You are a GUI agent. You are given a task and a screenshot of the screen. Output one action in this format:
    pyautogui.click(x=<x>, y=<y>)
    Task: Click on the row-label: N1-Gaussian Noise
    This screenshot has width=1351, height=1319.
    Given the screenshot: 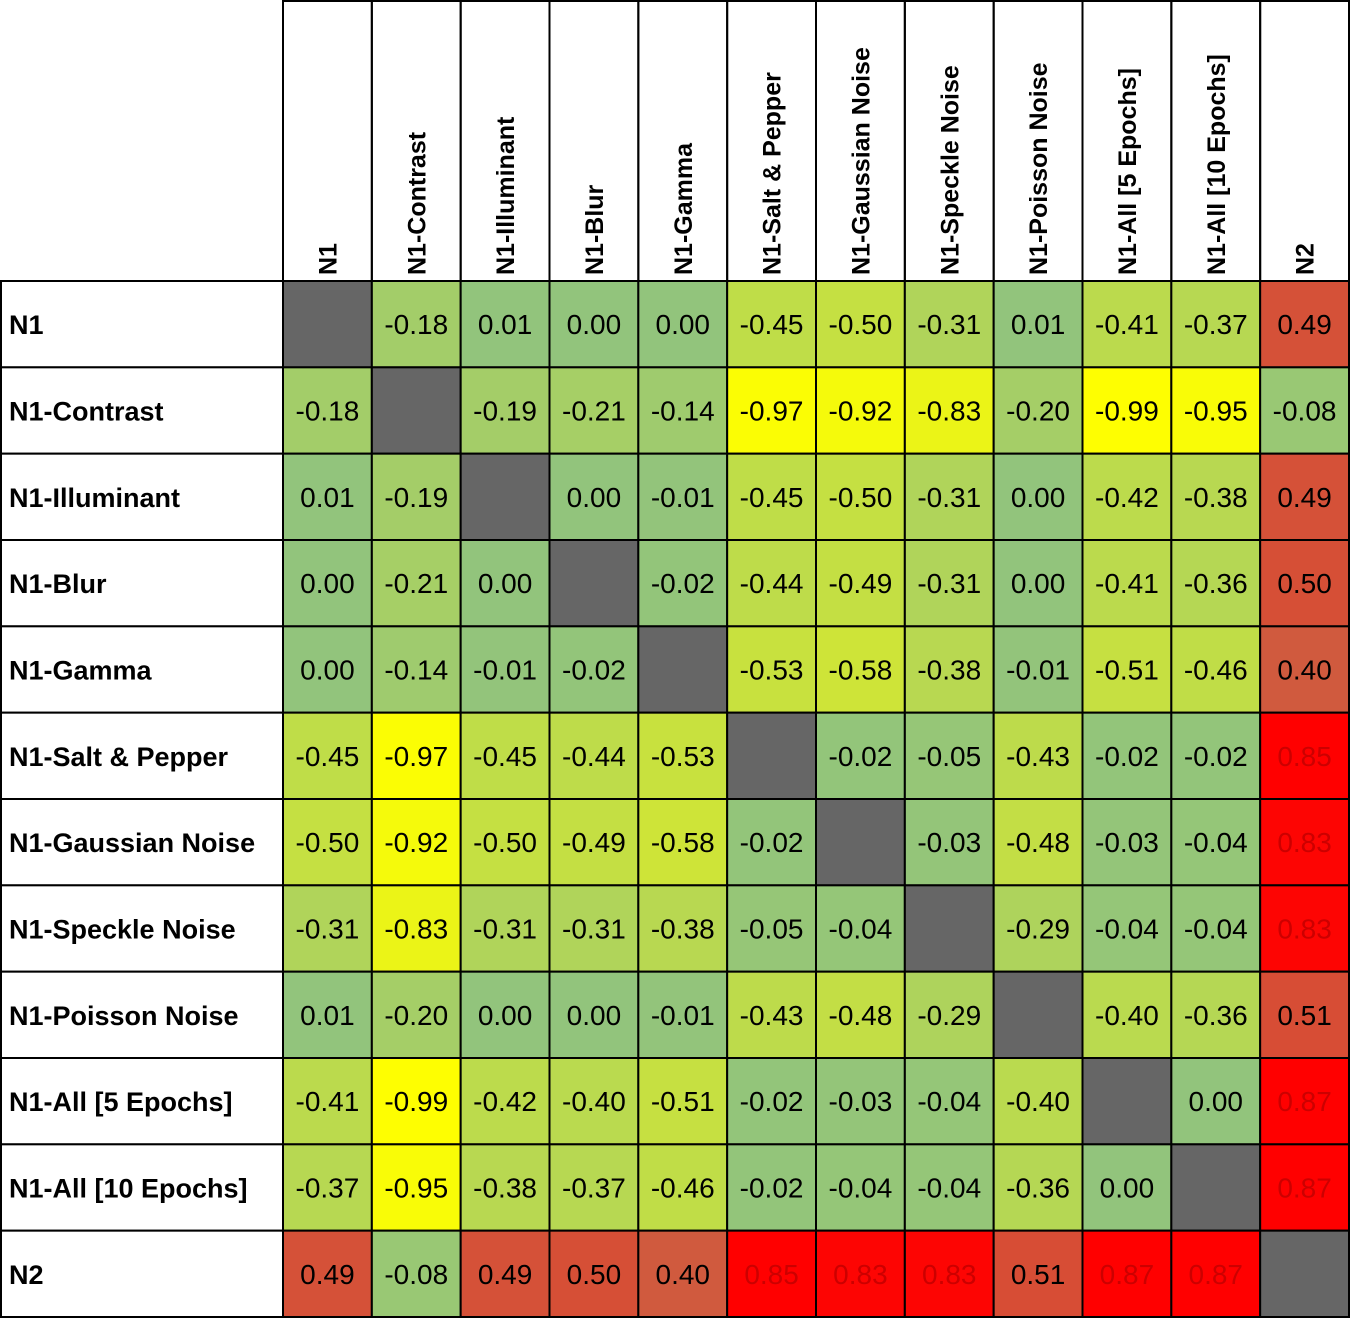 What is the action you would take?
    pyautogui.click(x=132, y=843)
    